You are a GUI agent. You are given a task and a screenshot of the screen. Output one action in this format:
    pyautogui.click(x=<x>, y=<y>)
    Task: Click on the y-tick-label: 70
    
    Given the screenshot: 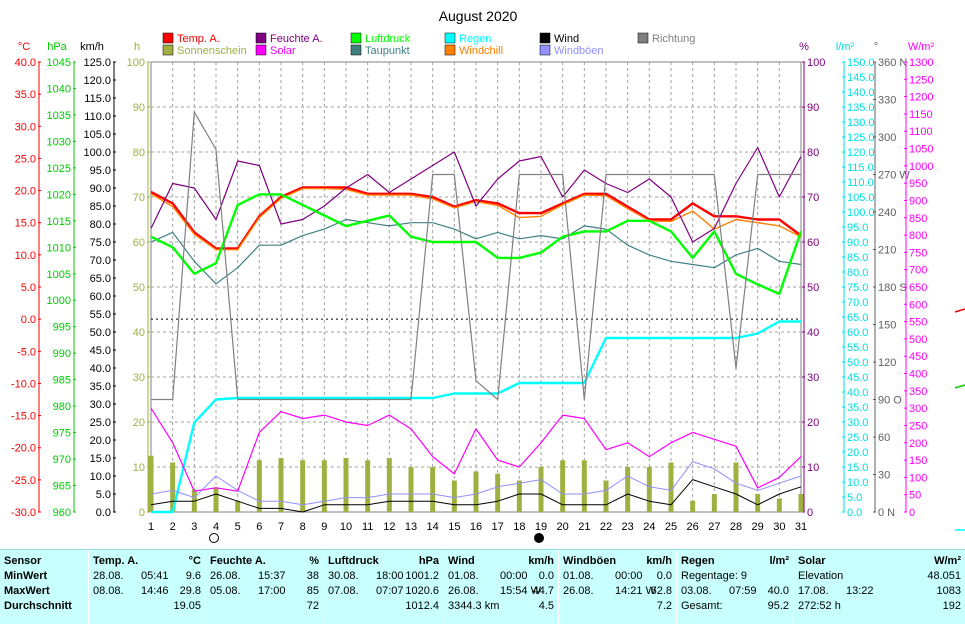 What is the action you would take?
    pyautogui.click(x=813, y=198)
    